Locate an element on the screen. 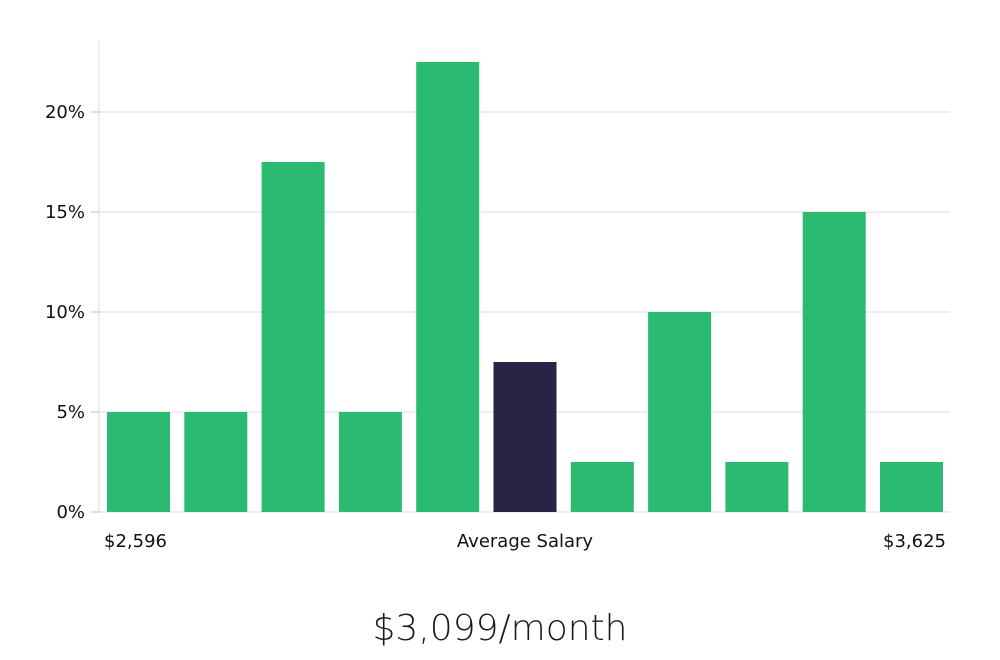 The height and width of the screenshot is (660, 1000). y-tick-label: 0% is located at coordinates (70, 512).